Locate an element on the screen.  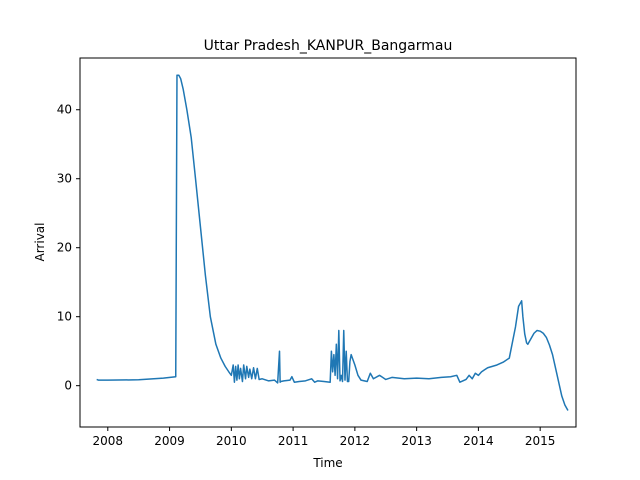
x-tick-label: 2015 is located at coordinates (540, 441).